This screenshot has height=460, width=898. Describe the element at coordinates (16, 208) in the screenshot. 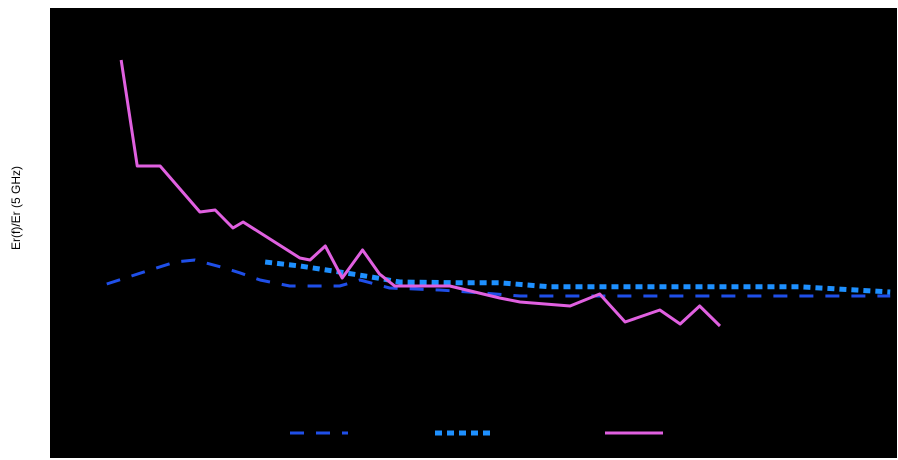

I see `y-axis-label: Er(f)/Er (5 GHz)` at that location.